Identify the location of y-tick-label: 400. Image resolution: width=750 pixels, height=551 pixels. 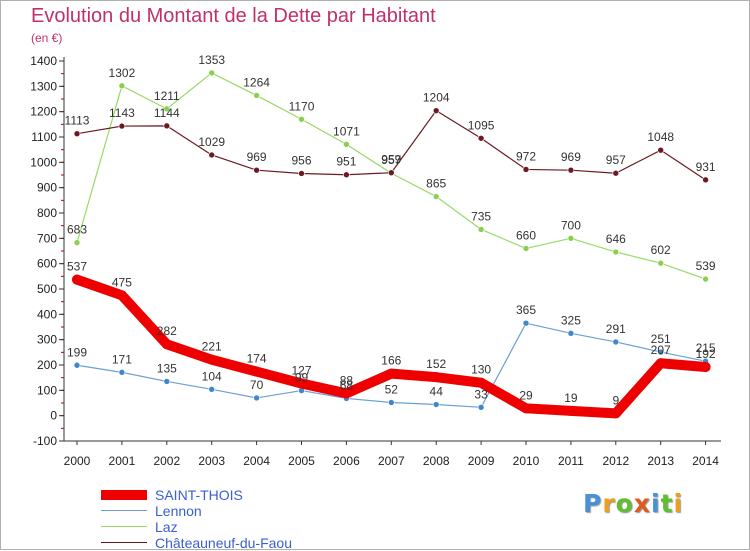
(47, 314).